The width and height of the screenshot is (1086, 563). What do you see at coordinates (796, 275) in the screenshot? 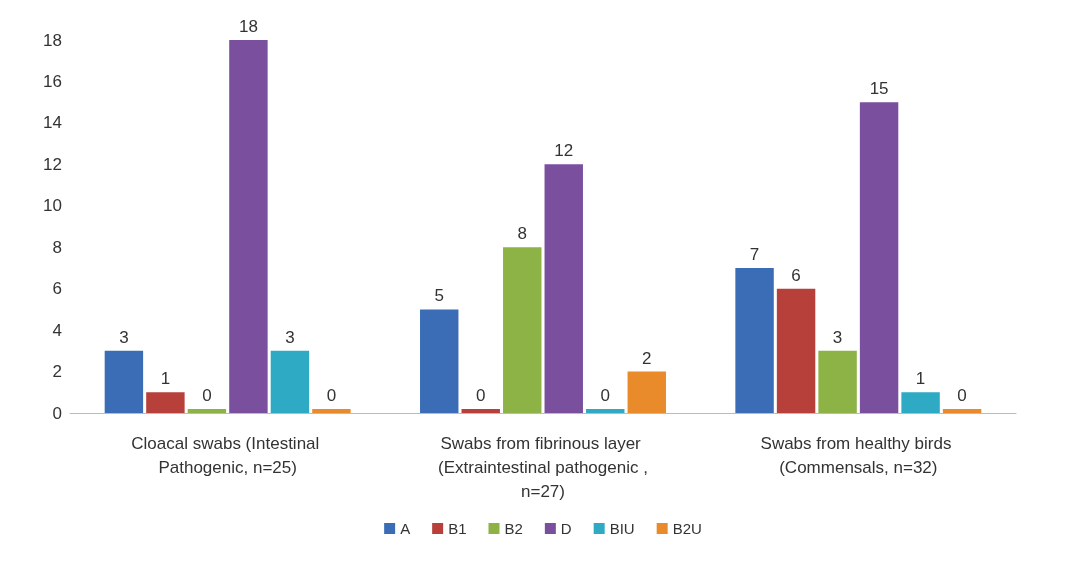
I see `data-label: 6` at bounding box center [796, 275].